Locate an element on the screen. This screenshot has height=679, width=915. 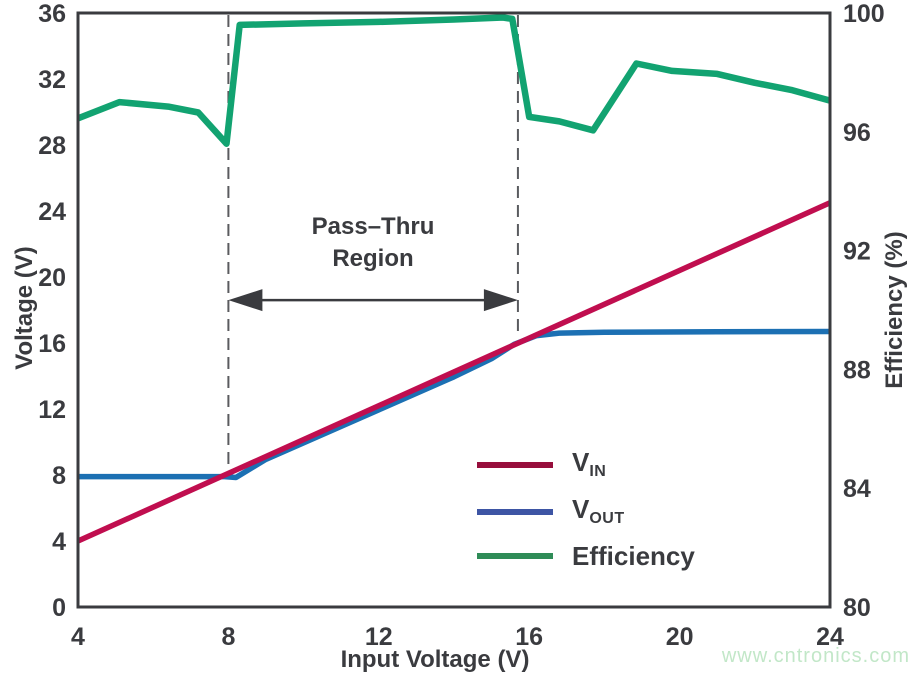
legend-item-vout: VOUT is located at coordinates (551, 511).